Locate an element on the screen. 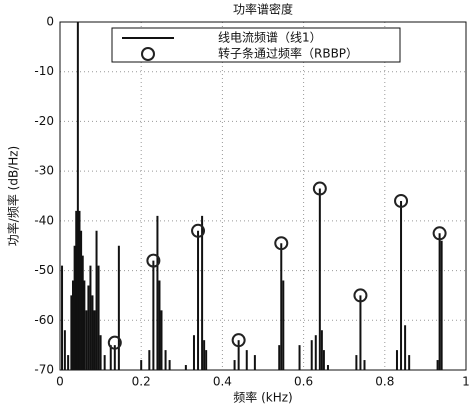 Image resolution: width=474 pixels, height=412 pixels. y-tick-label: -60 is located at coordinates (44, 320).